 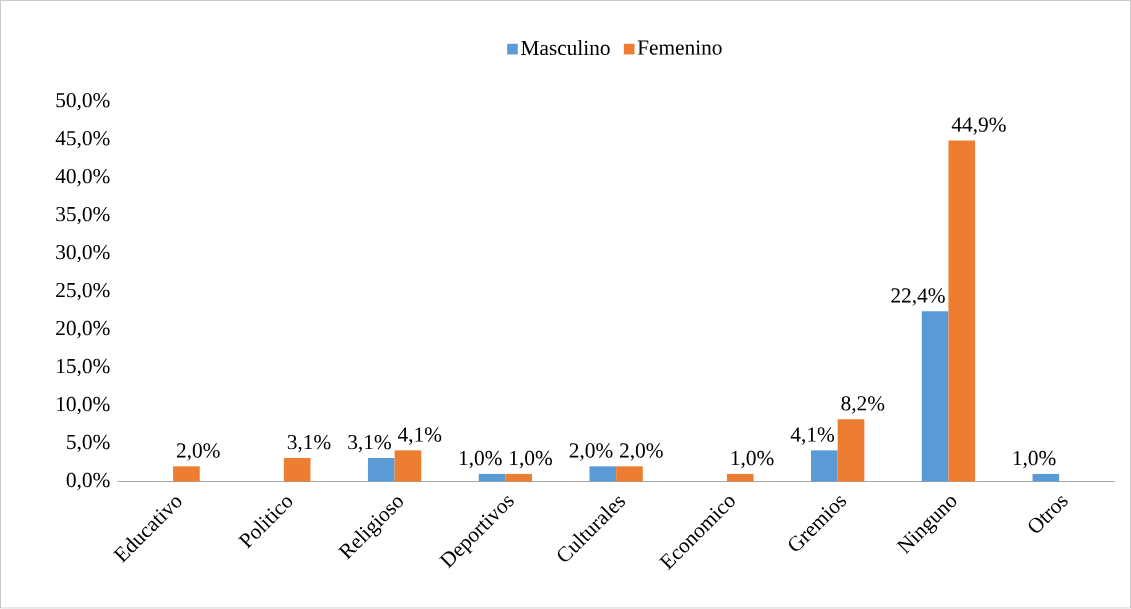 I want to click on y-tick-label: 45,0%, so click(x=82, y=140).